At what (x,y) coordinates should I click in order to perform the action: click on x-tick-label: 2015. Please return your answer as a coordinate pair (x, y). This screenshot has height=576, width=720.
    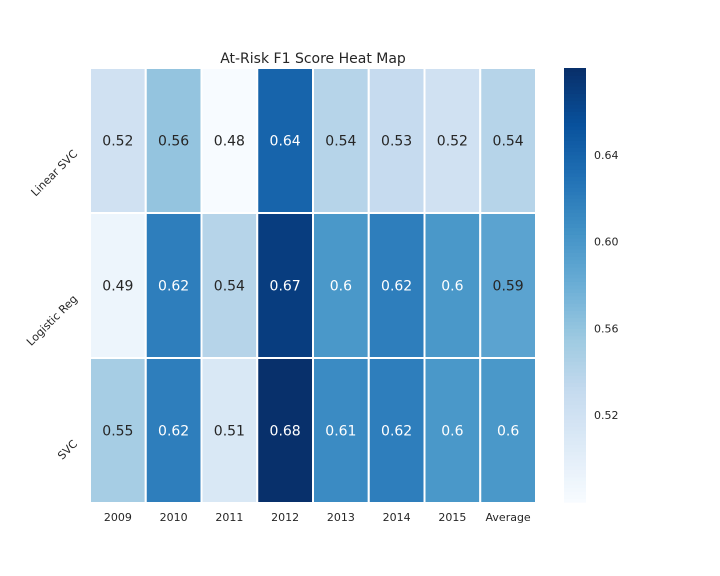
    Looking at the image, I should click on (452, 517).